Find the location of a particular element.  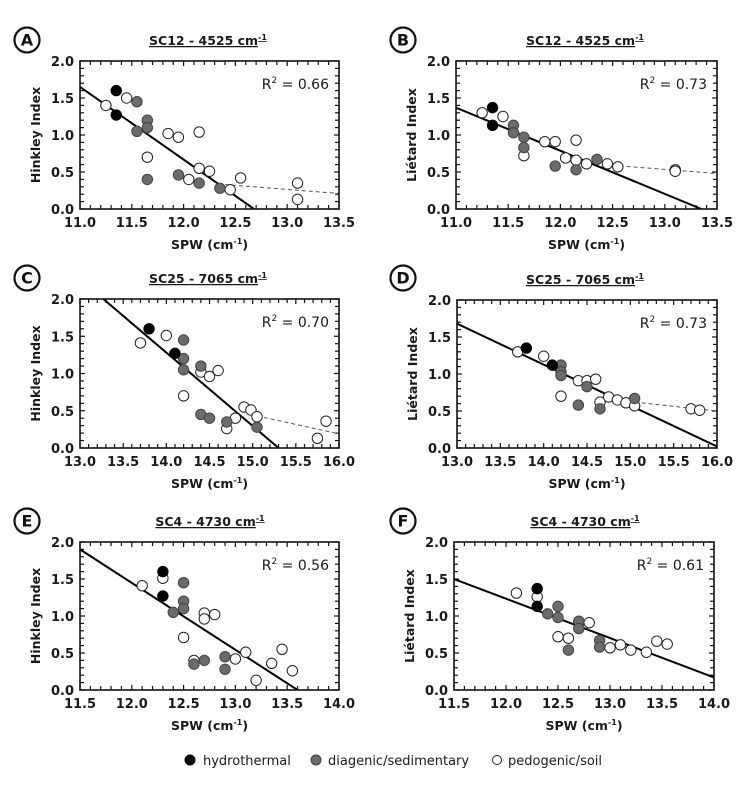

panel-title-text: SC12 - 4525 cm is located at coordinates (203, 40).